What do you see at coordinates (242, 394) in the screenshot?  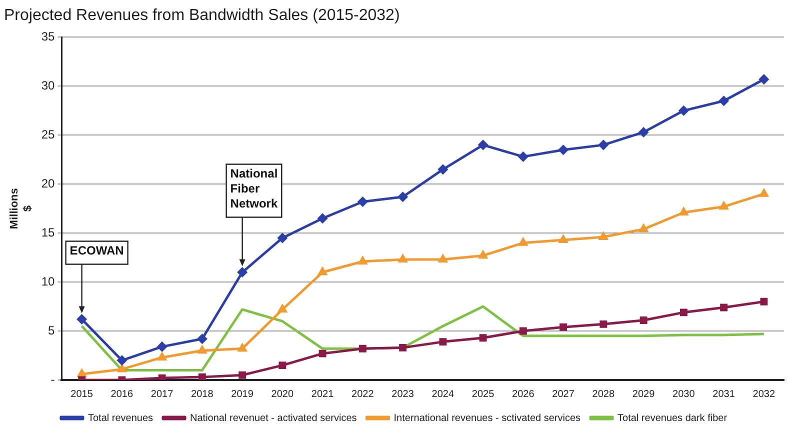 I see `x-tick-label: 2019` at bounding box center [242, 394].